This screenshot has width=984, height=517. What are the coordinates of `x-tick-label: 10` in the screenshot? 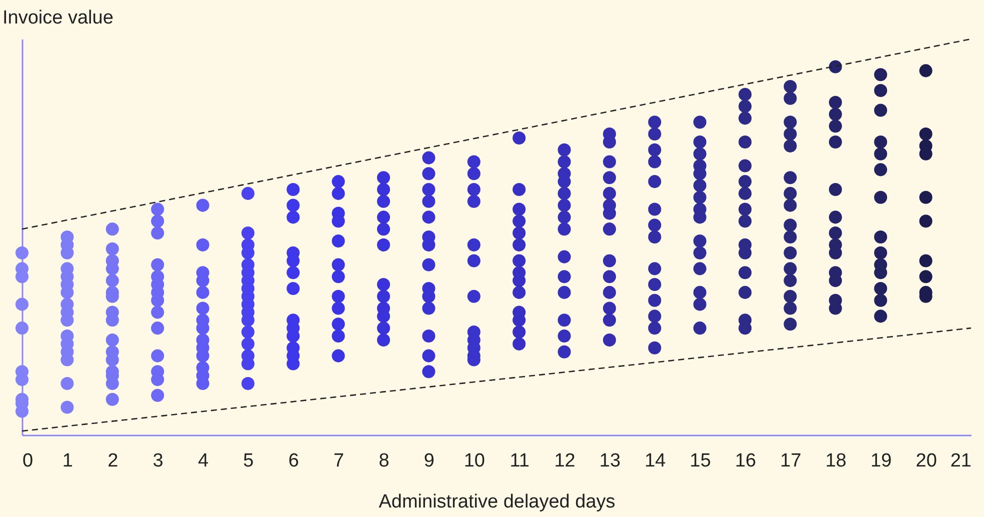 It's located at (474, 461).